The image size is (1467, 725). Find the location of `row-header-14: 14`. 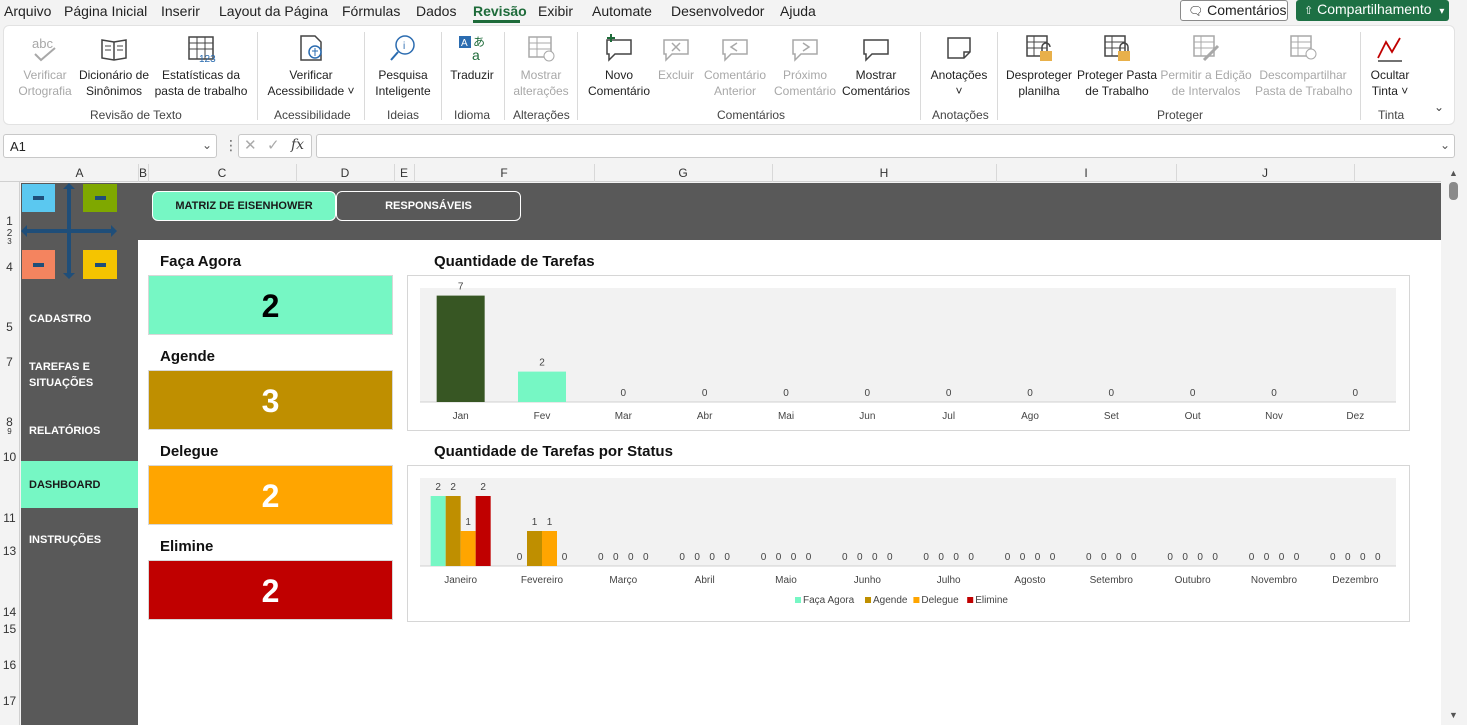

row-header-14: 14 is located at coordinates (9, 612).